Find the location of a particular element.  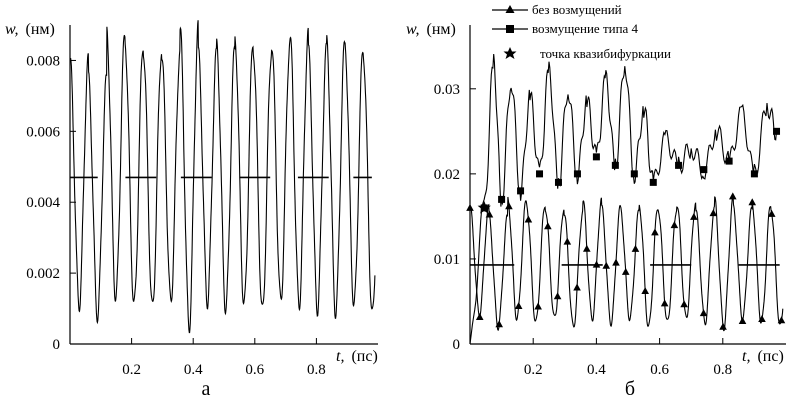

chart-a-panel-label: а is located at coordinates (206, 389).